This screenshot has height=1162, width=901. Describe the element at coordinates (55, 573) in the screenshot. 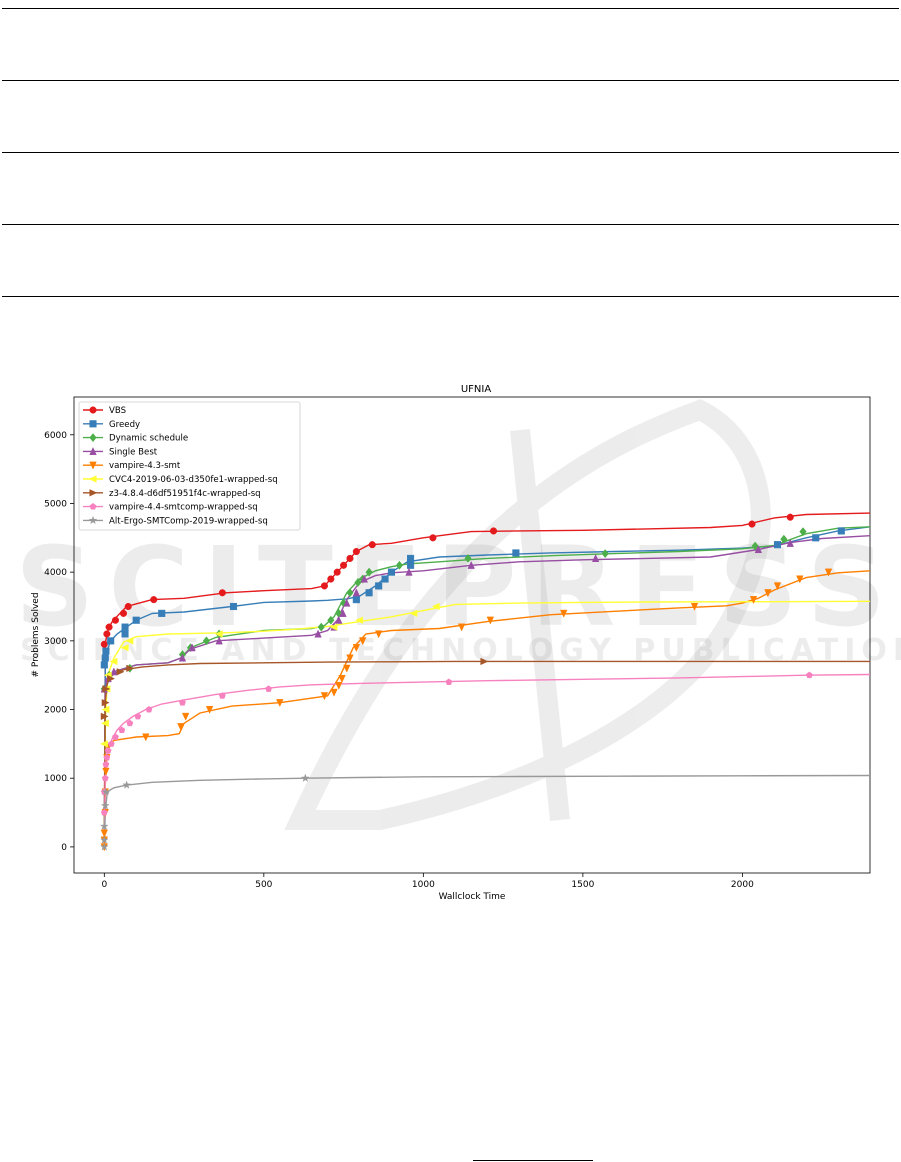

I see `y-tick-label: 4000` at that location.